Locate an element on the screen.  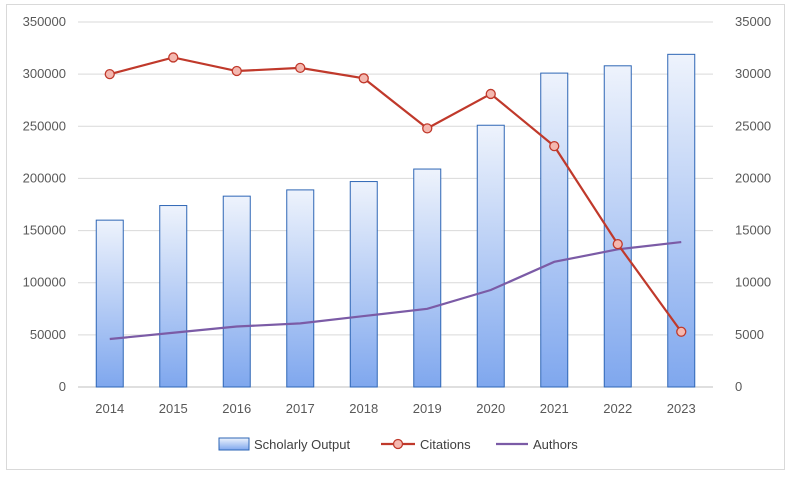
left-axis-tick-label: 200000 is located at coordinates (44, 177).